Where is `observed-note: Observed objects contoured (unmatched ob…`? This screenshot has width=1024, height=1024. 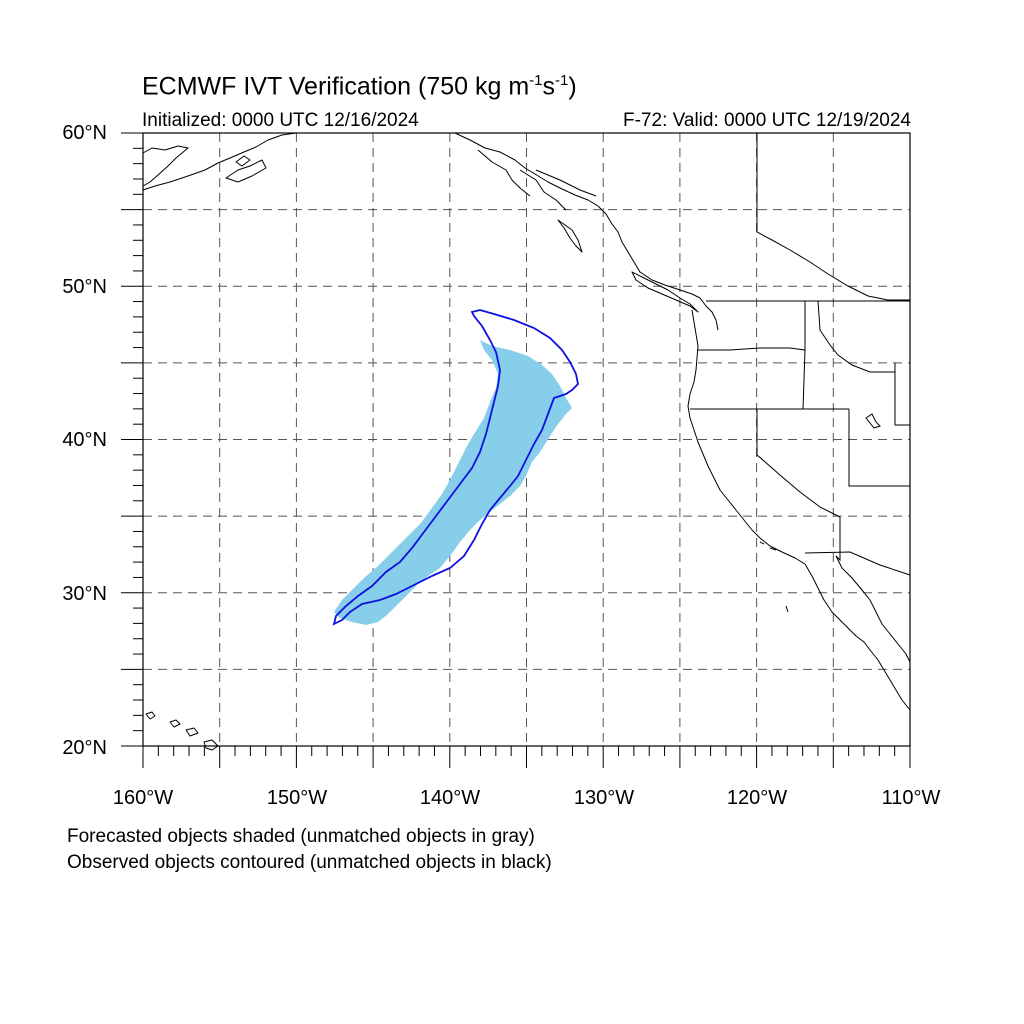
observed-note: Observed objects contoured (unmatched ob… is located at coordinates (309, 862).